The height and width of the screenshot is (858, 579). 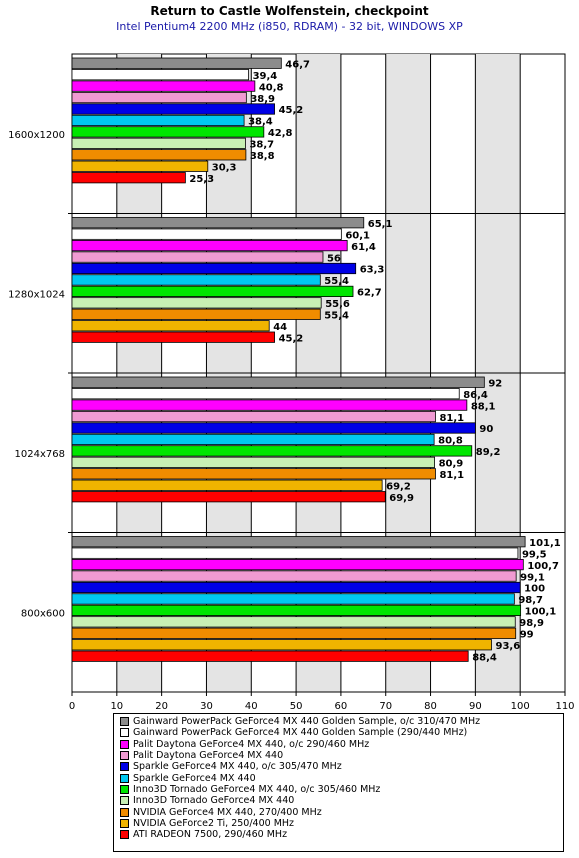 What do you see at coordinates (520, 706) in the screenshot?
I see `x-tick-label: 100` at bounding box center [520, 706].